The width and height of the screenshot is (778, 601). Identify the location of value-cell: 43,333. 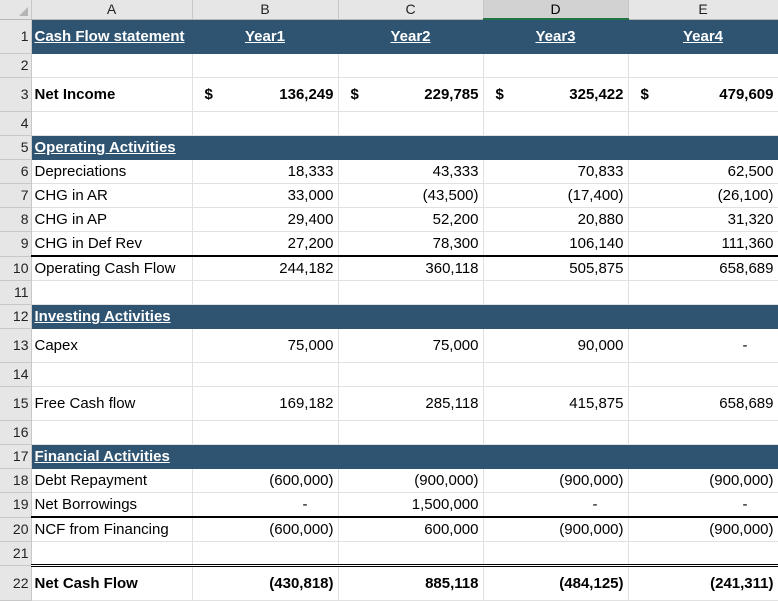
(411, 171).